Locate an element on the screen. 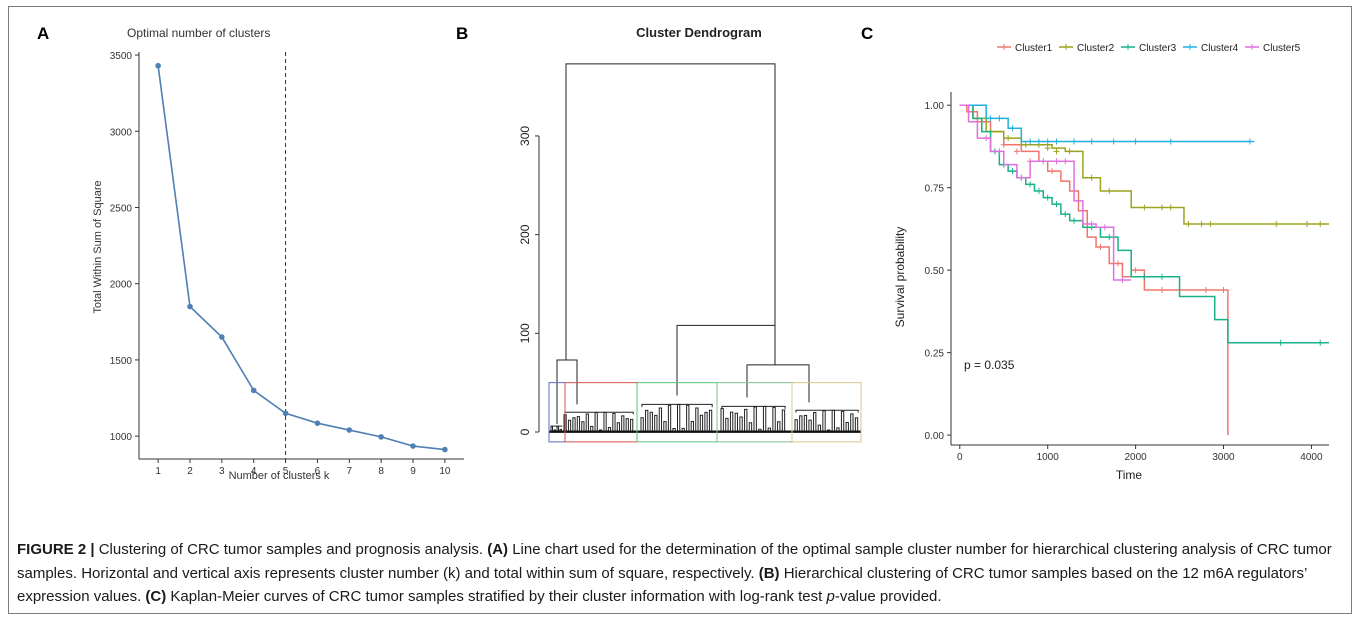  caption-p-value: p is located at coordinates (830, 596).